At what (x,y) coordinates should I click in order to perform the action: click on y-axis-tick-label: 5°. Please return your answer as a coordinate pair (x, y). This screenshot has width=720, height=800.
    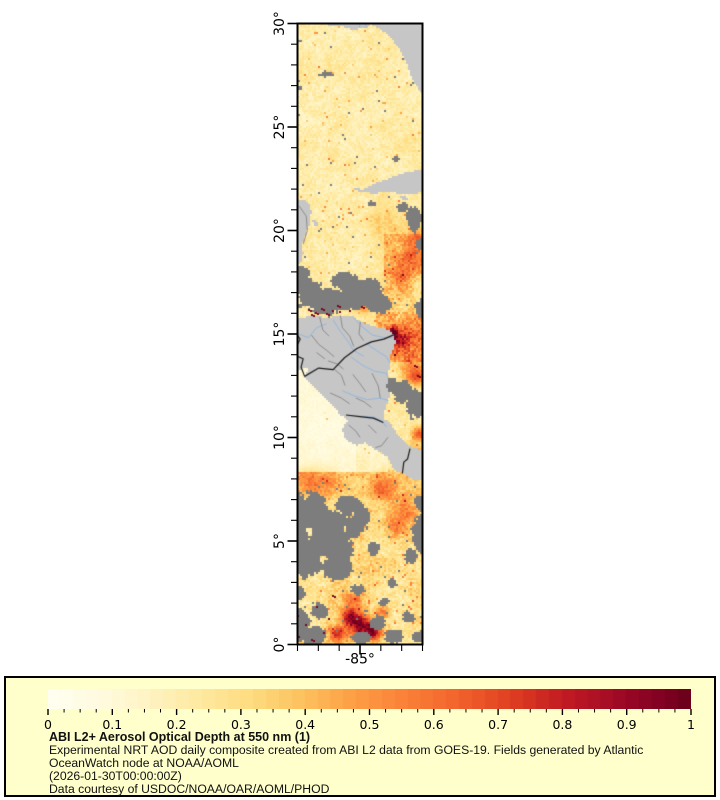
    Looking at the image, I should click on (280, 541).